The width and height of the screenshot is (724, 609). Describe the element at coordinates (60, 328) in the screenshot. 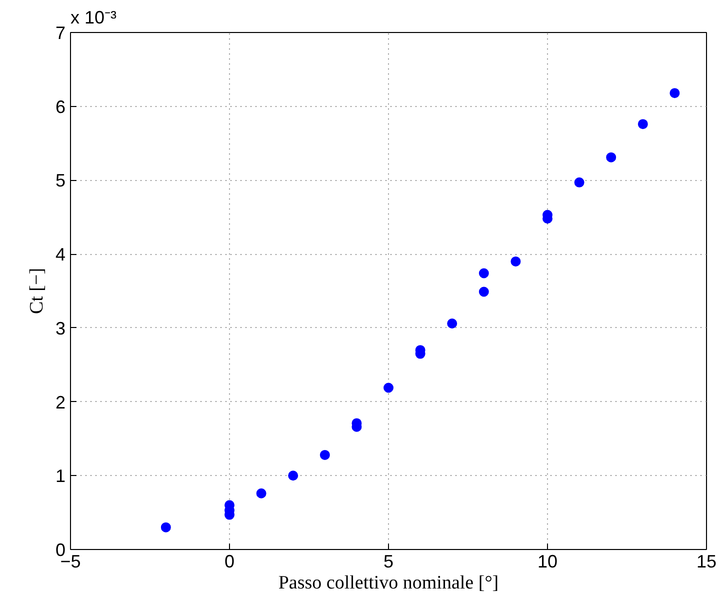

I see `y-tick-label: 3` at that location.